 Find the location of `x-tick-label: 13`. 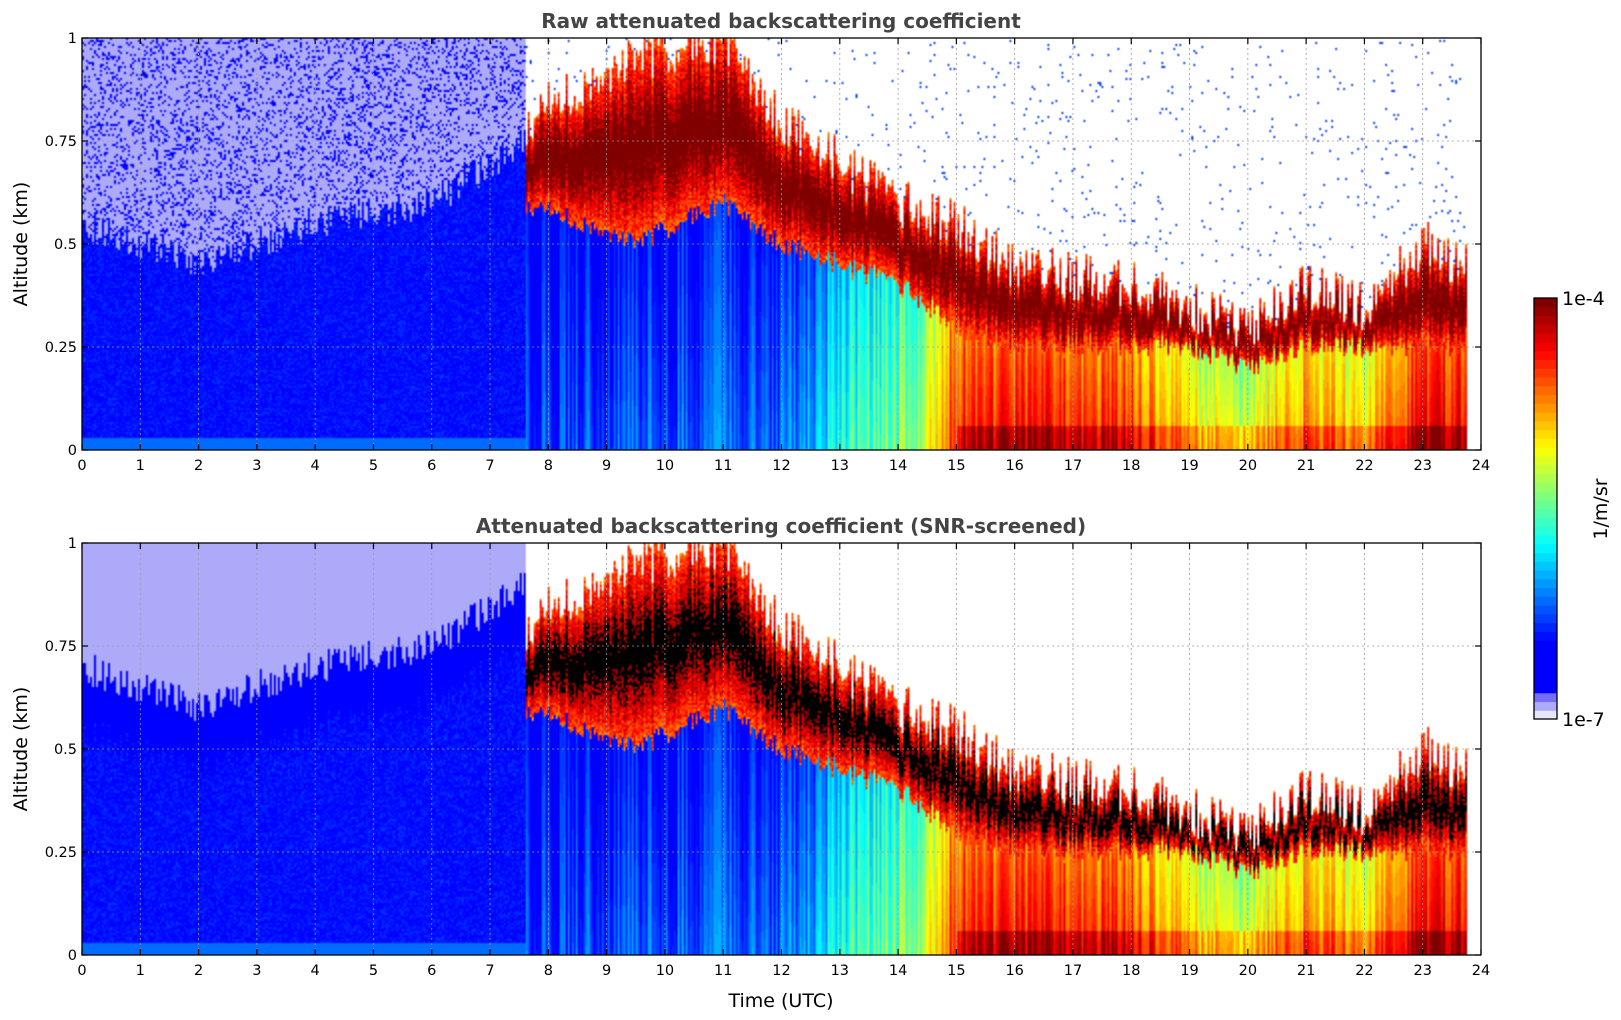

x-tick-label: 13 is located at coordinates (840, 466).